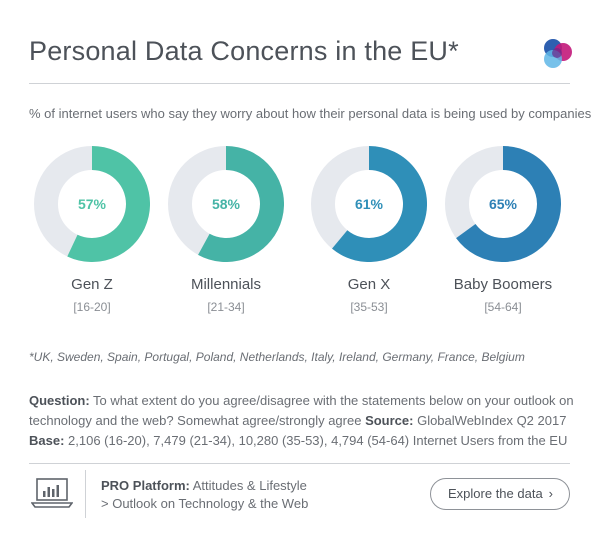 This screenshot has width=600, height=537. I want to click on donut-svg: 61%, so click(369, 204).